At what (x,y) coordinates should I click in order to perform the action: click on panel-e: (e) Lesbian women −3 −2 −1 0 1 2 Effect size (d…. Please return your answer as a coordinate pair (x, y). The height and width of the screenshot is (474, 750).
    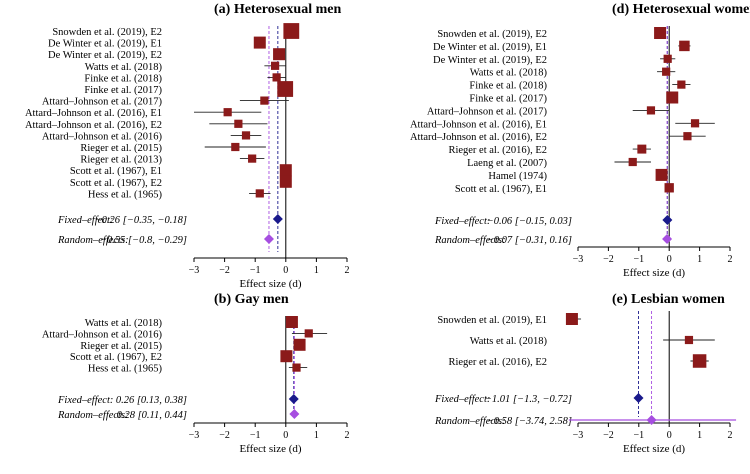
    Looking at the image, I should click on (585, 373).